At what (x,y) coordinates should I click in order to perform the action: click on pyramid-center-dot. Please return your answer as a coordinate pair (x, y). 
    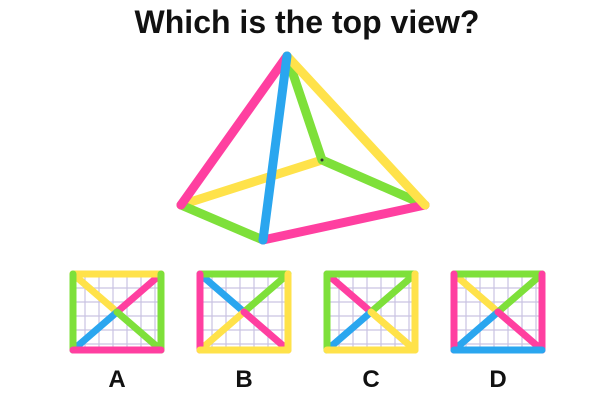
    Looking at the image, I should click on (322, 160).